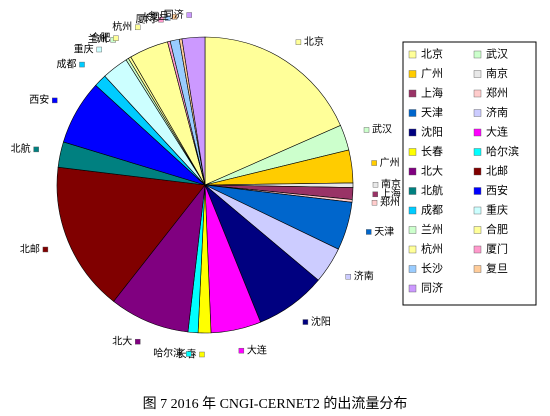 This screenshot has height=416, width=550. Describe the element at coordinates (432, 112) in the screenshot. I see `legend-label: 天津` at that location.